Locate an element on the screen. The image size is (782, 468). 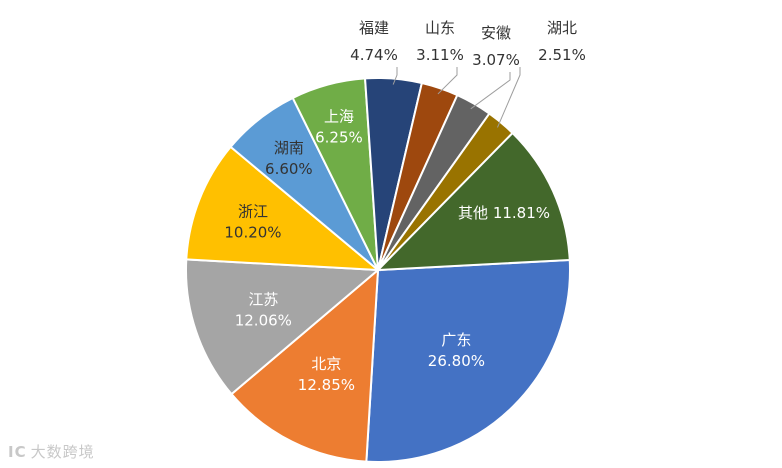
slice-percent-6: 4.74% is located at coordinates (374, 55).